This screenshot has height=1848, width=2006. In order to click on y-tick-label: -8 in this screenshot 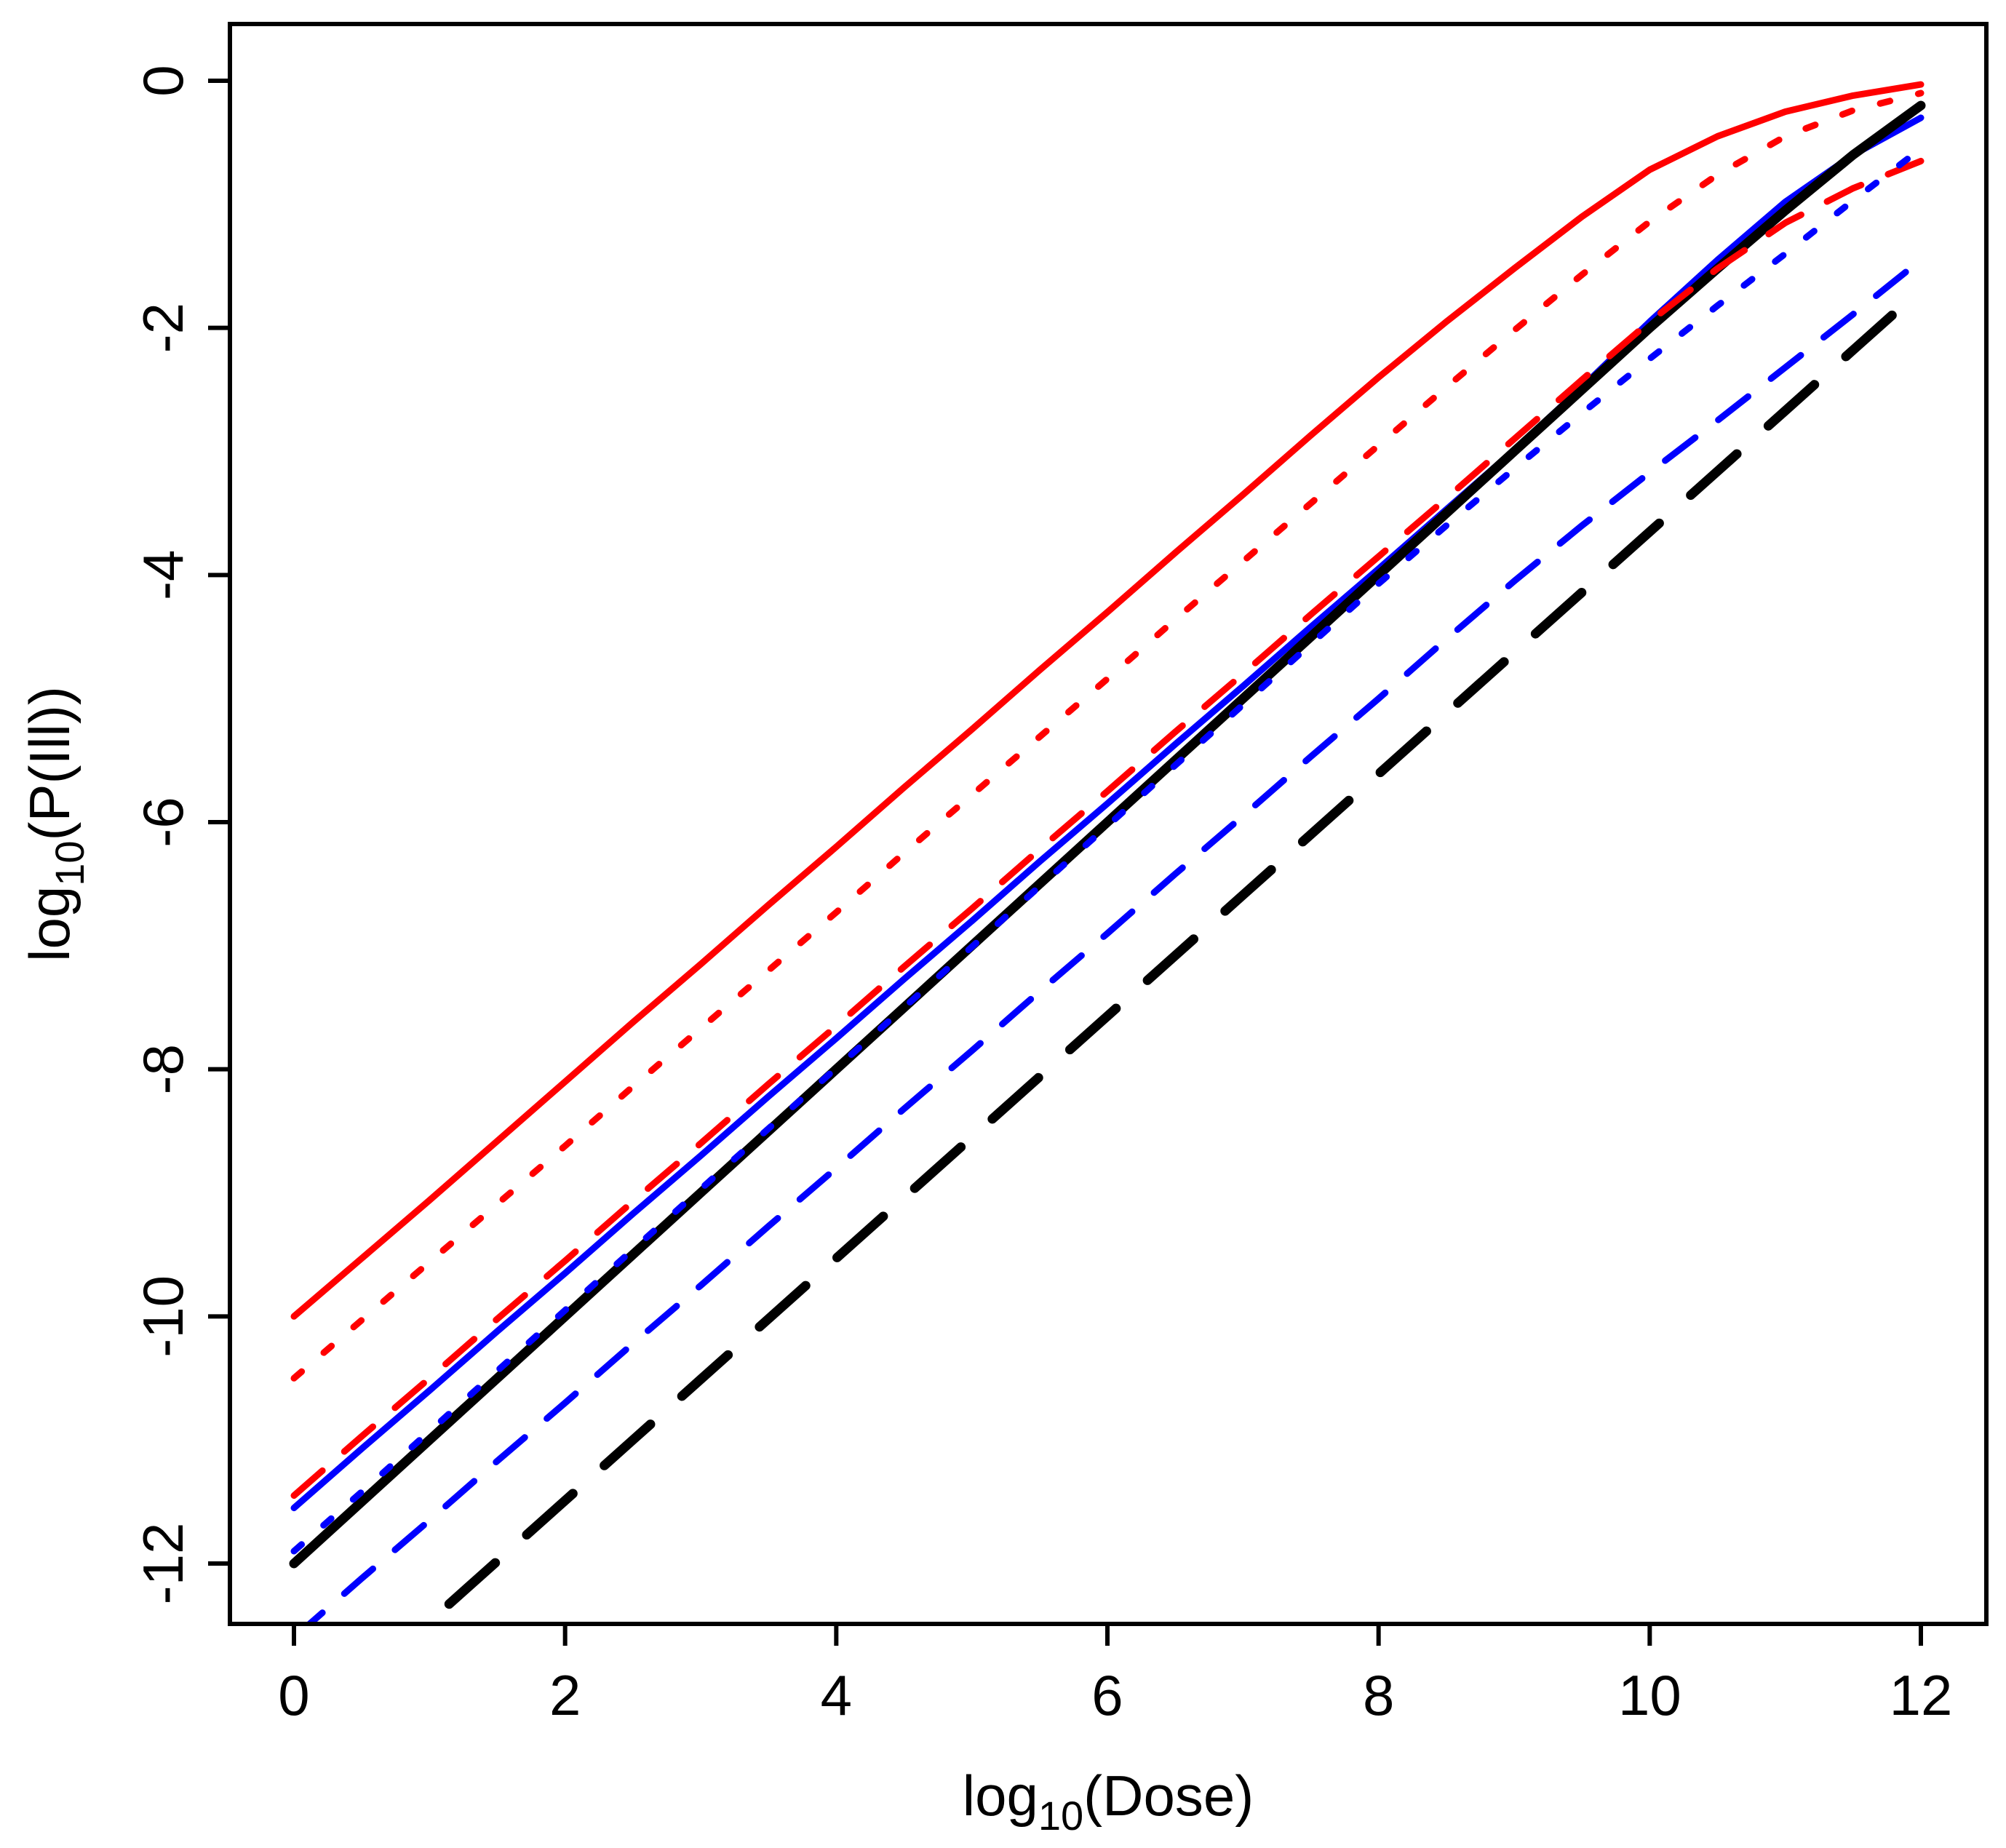, I will do `click(163, 1069)`.